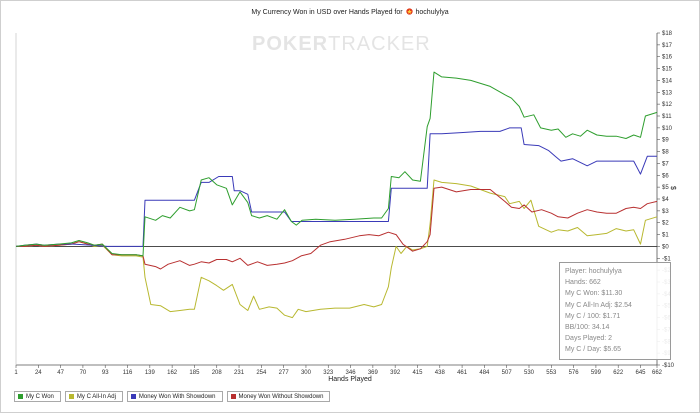 Image resolution: width=700 pixels, height=413 pixels. Describe the element at coordinates (128, 373) in the screenshot. I see `x-tick-label: 116` at that location.